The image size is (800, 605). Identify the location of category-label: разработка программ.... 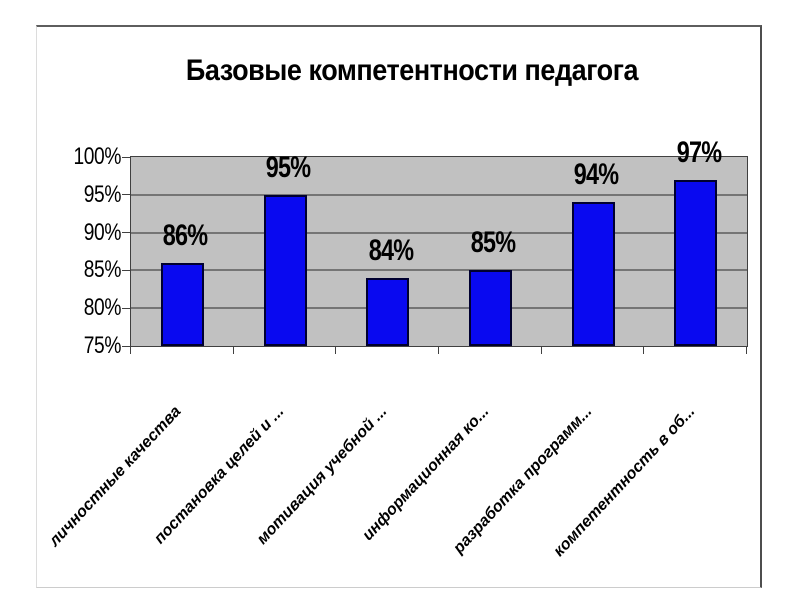
(523, 480).